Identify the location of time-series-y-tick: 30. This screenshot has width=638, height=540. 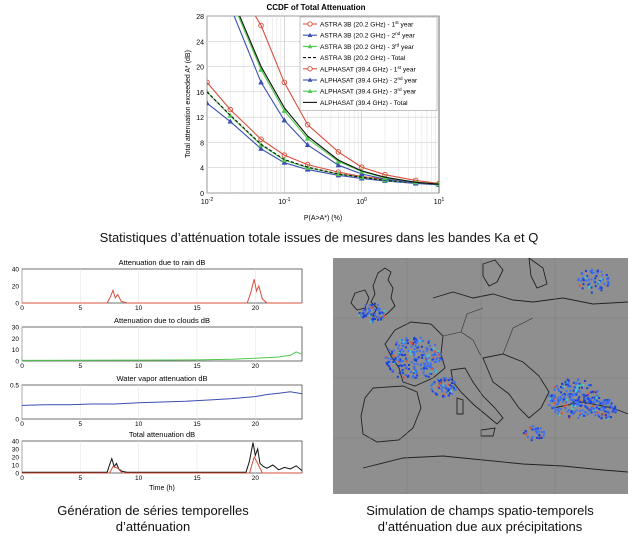
(16, 450).